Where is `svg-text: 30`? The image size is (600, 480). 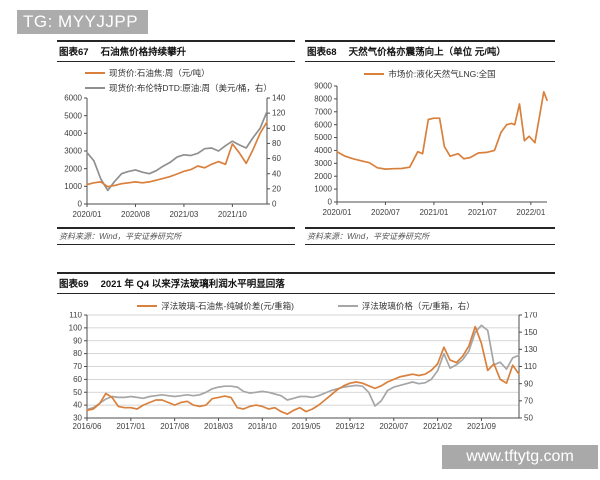 svg-text: 30 is located at coordinates (77, 418).